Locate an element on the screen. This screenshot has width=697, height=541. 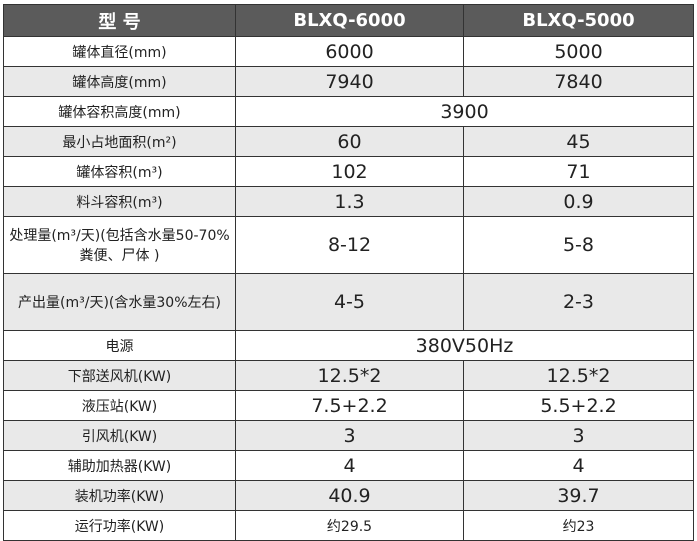
value-cell: 102 is located at coordinates (349, 171).